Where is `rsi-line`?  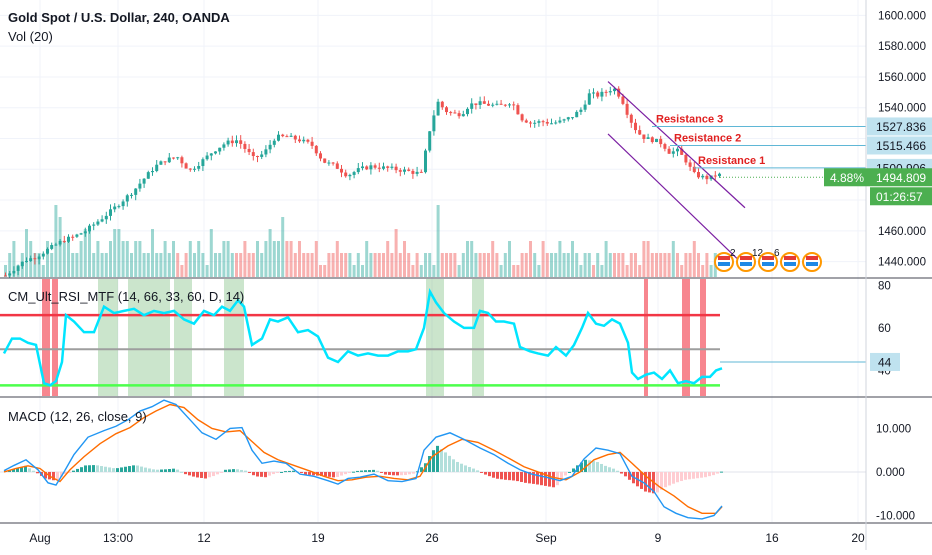
rsi-line is located at coordinates (362, 337).